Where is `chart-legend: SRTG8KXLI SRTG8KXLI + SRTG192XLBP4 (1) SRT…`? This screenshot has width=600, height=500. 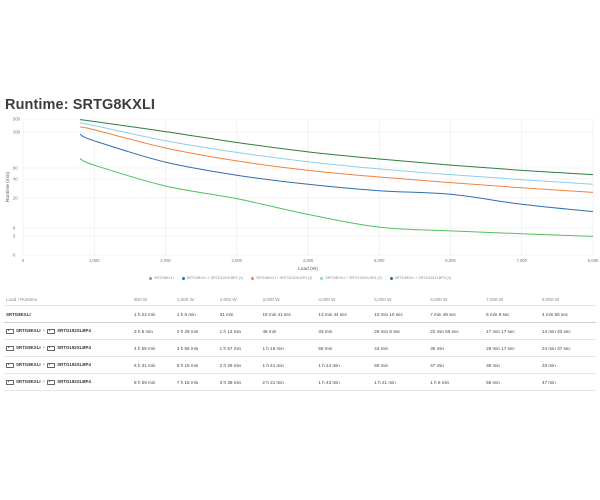
chart-legend: SRTG8KXLI SRTG8KXLI + SRTG192XLBP4 (1) SRT… is located at coordinates (300, 278).